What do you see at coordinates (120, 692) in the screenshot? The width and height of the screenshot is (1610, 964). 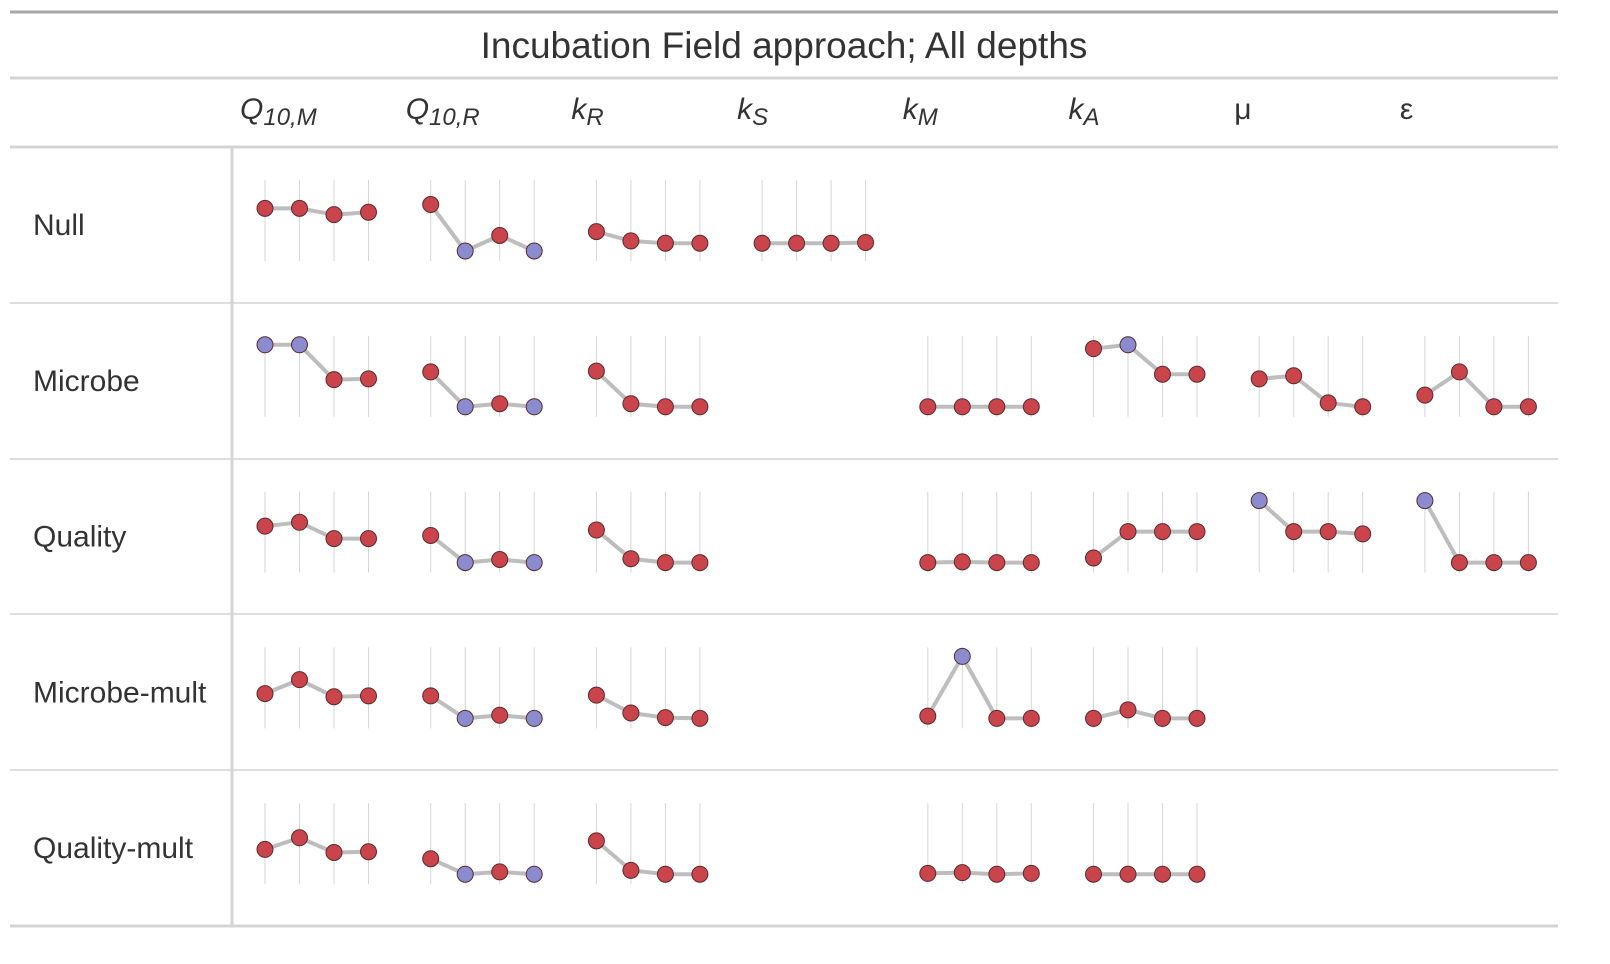 I see `row-label: Microbe-mult` at bounding box center [120, 692].